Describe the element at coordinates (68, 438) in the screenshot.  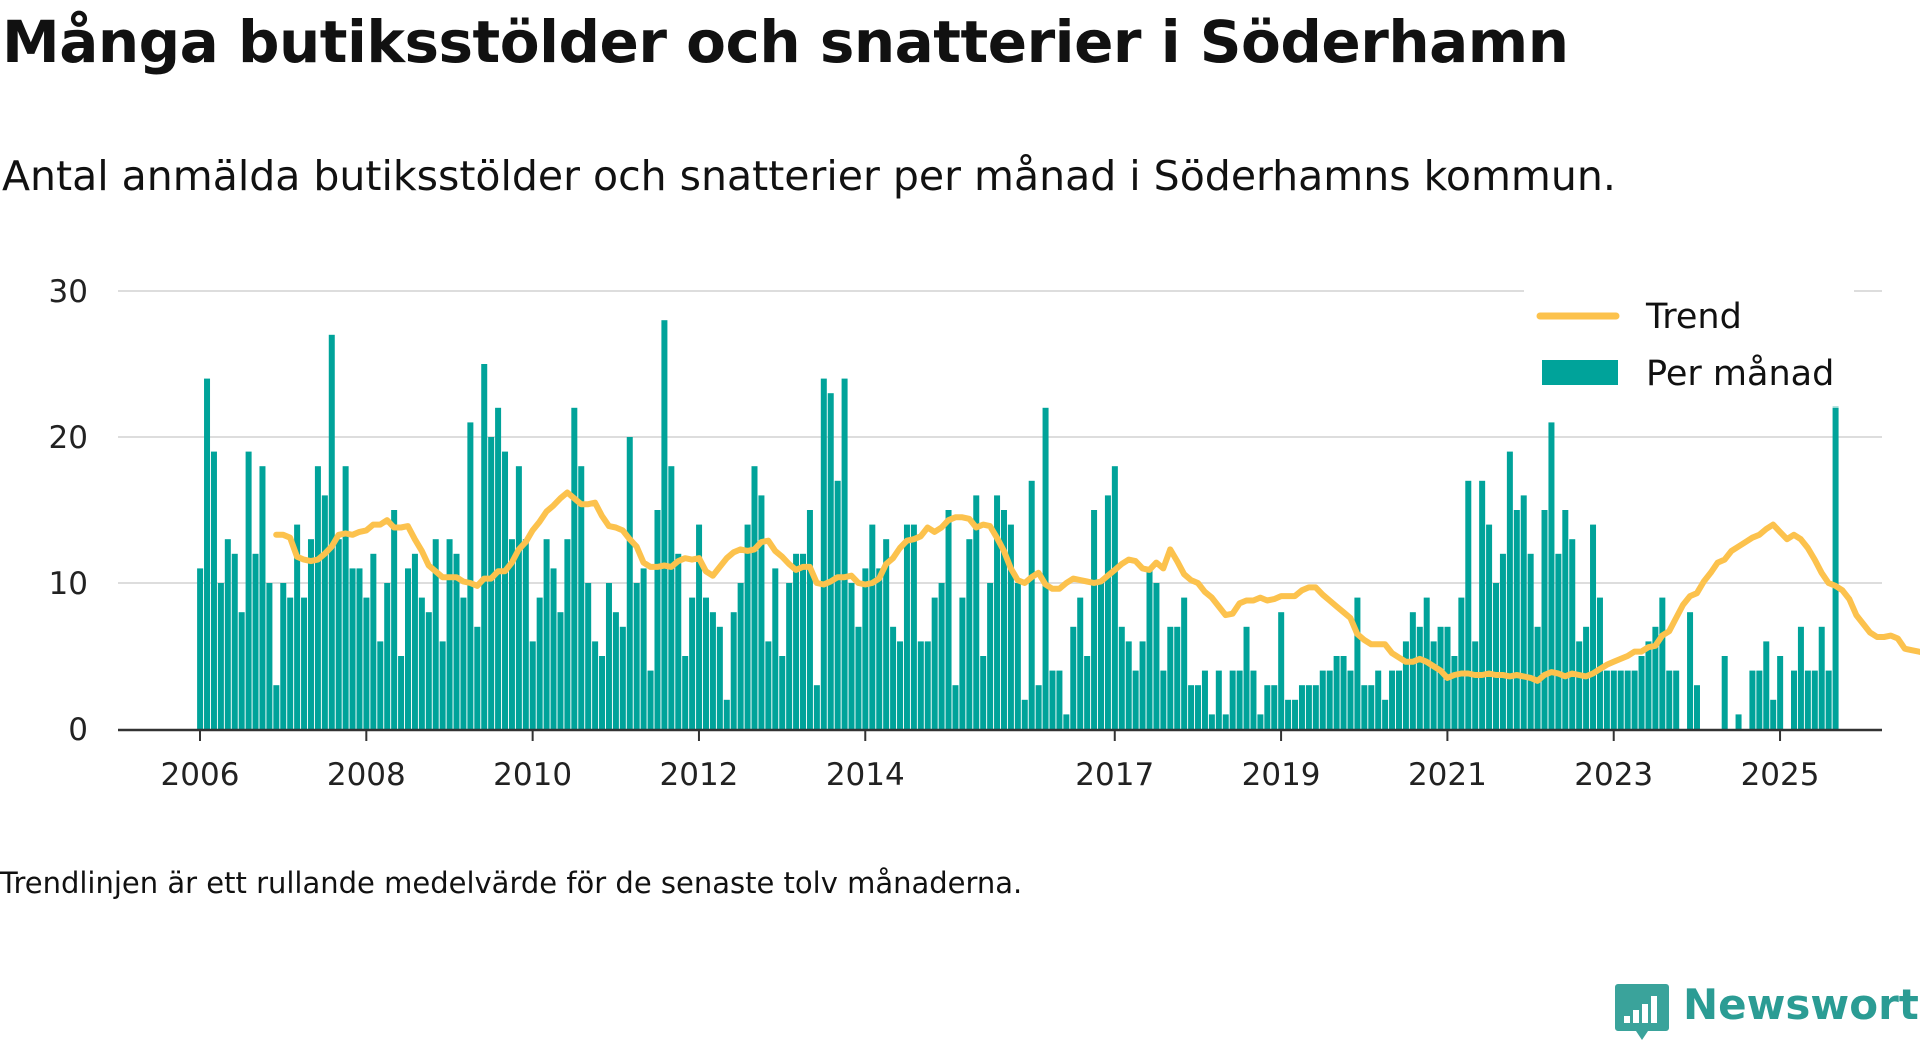
I see `y-tick-label: 20` at that location.